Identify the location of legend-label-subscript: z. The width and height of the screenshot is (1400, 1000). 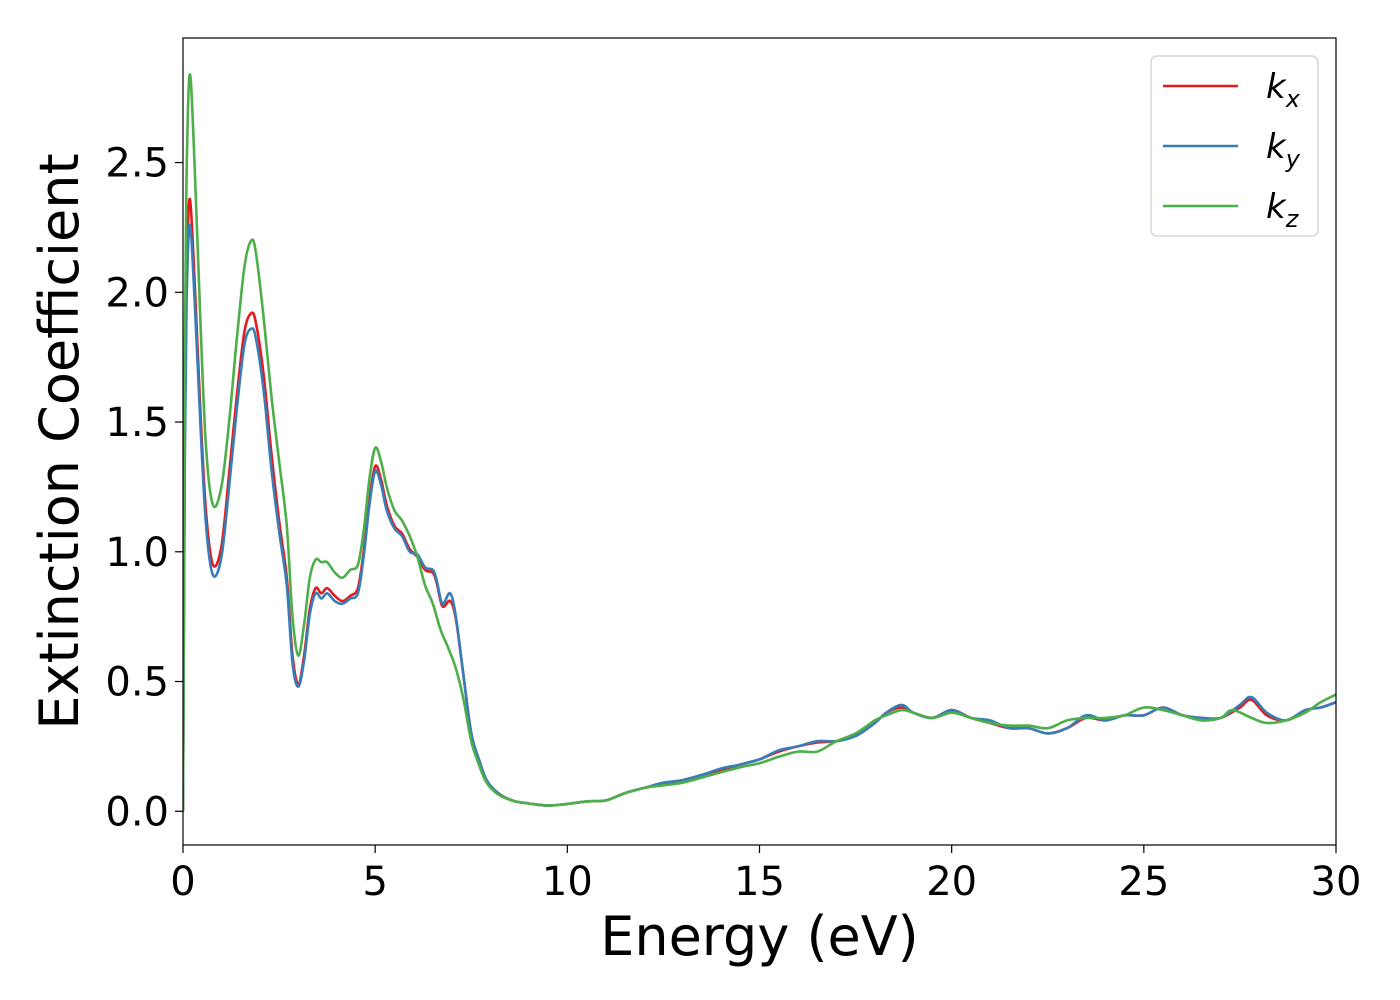
(1292, 219).